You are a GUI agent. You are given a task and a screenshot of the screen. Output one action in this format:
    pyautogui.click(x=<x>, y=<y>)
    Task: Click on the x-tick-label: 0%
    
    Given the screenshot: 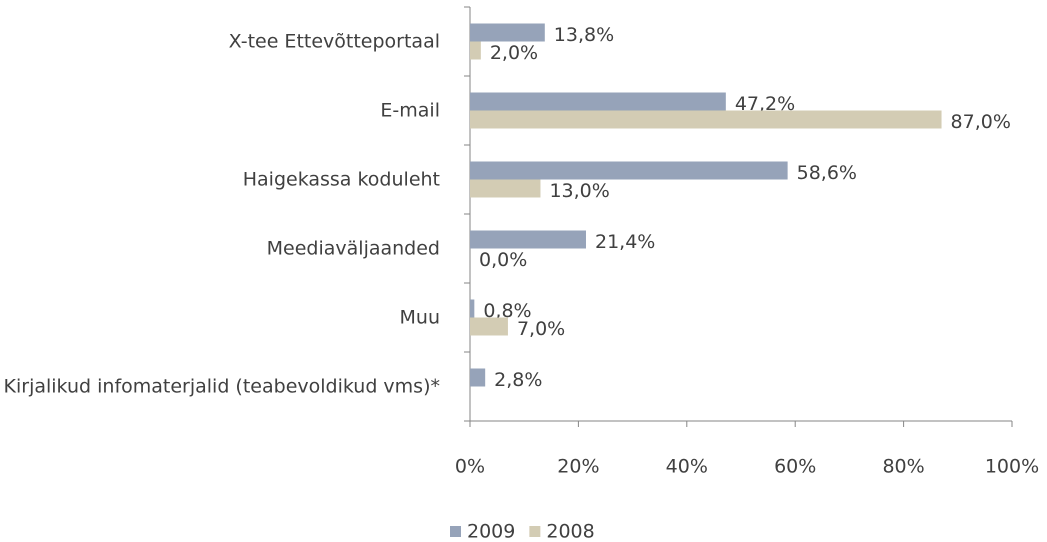 What is the action you would take?
    pyautogui.click(x=470, y=467)
    